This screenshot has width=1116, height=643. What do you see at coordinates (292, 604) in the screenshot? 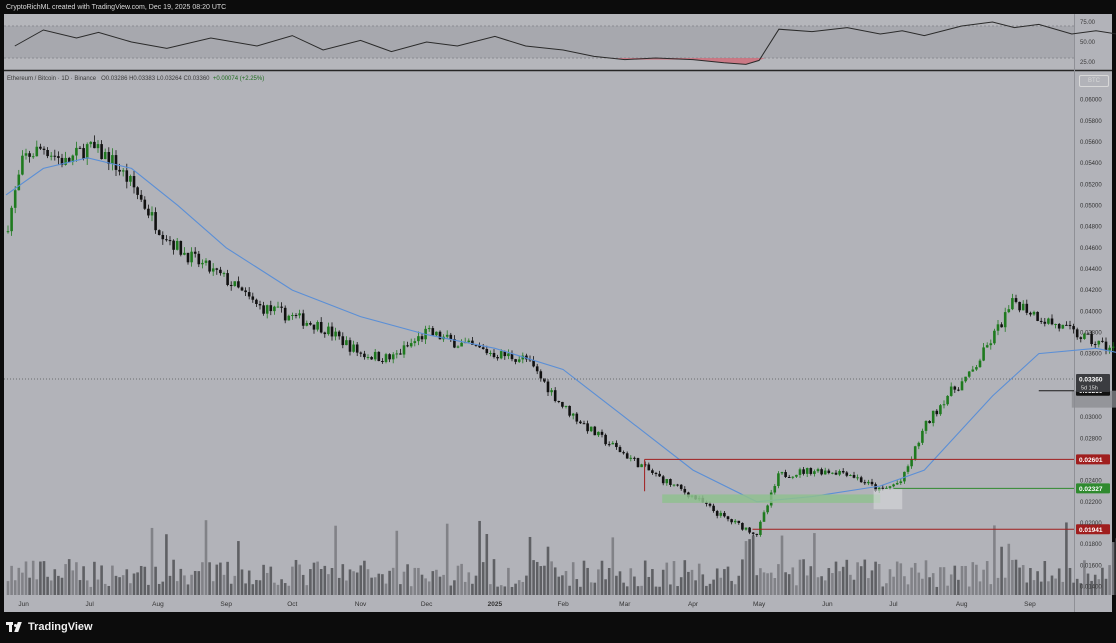
I see `time-tick-label: Oct` at bounding box center [292, 604].